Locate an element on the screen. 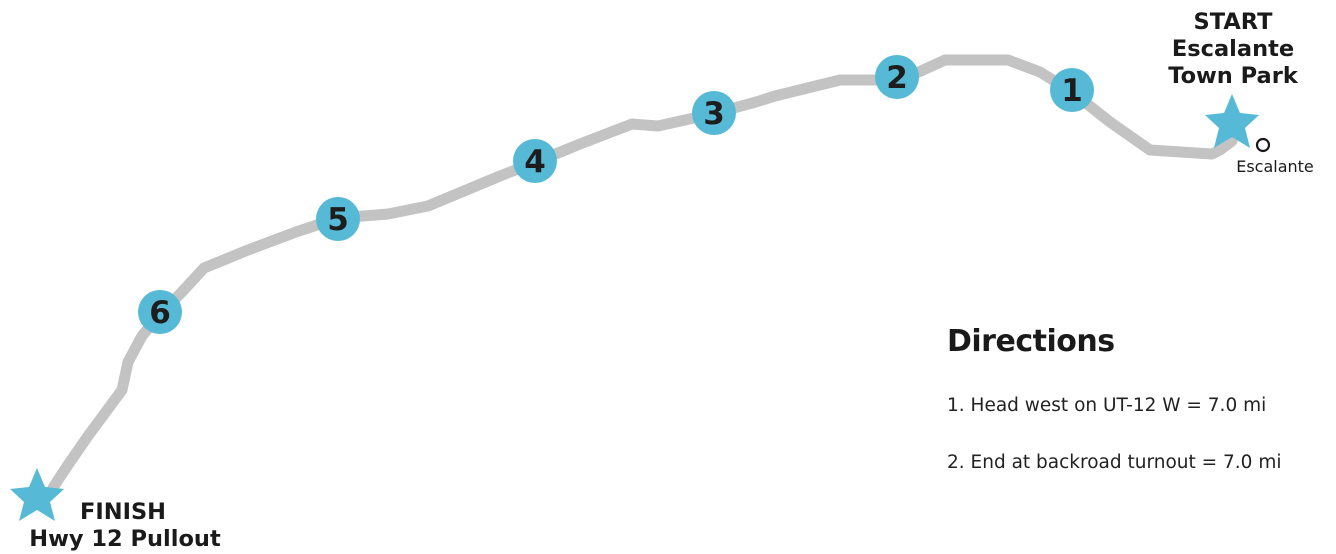  start-title: START is located at coordinates (1234, 22).